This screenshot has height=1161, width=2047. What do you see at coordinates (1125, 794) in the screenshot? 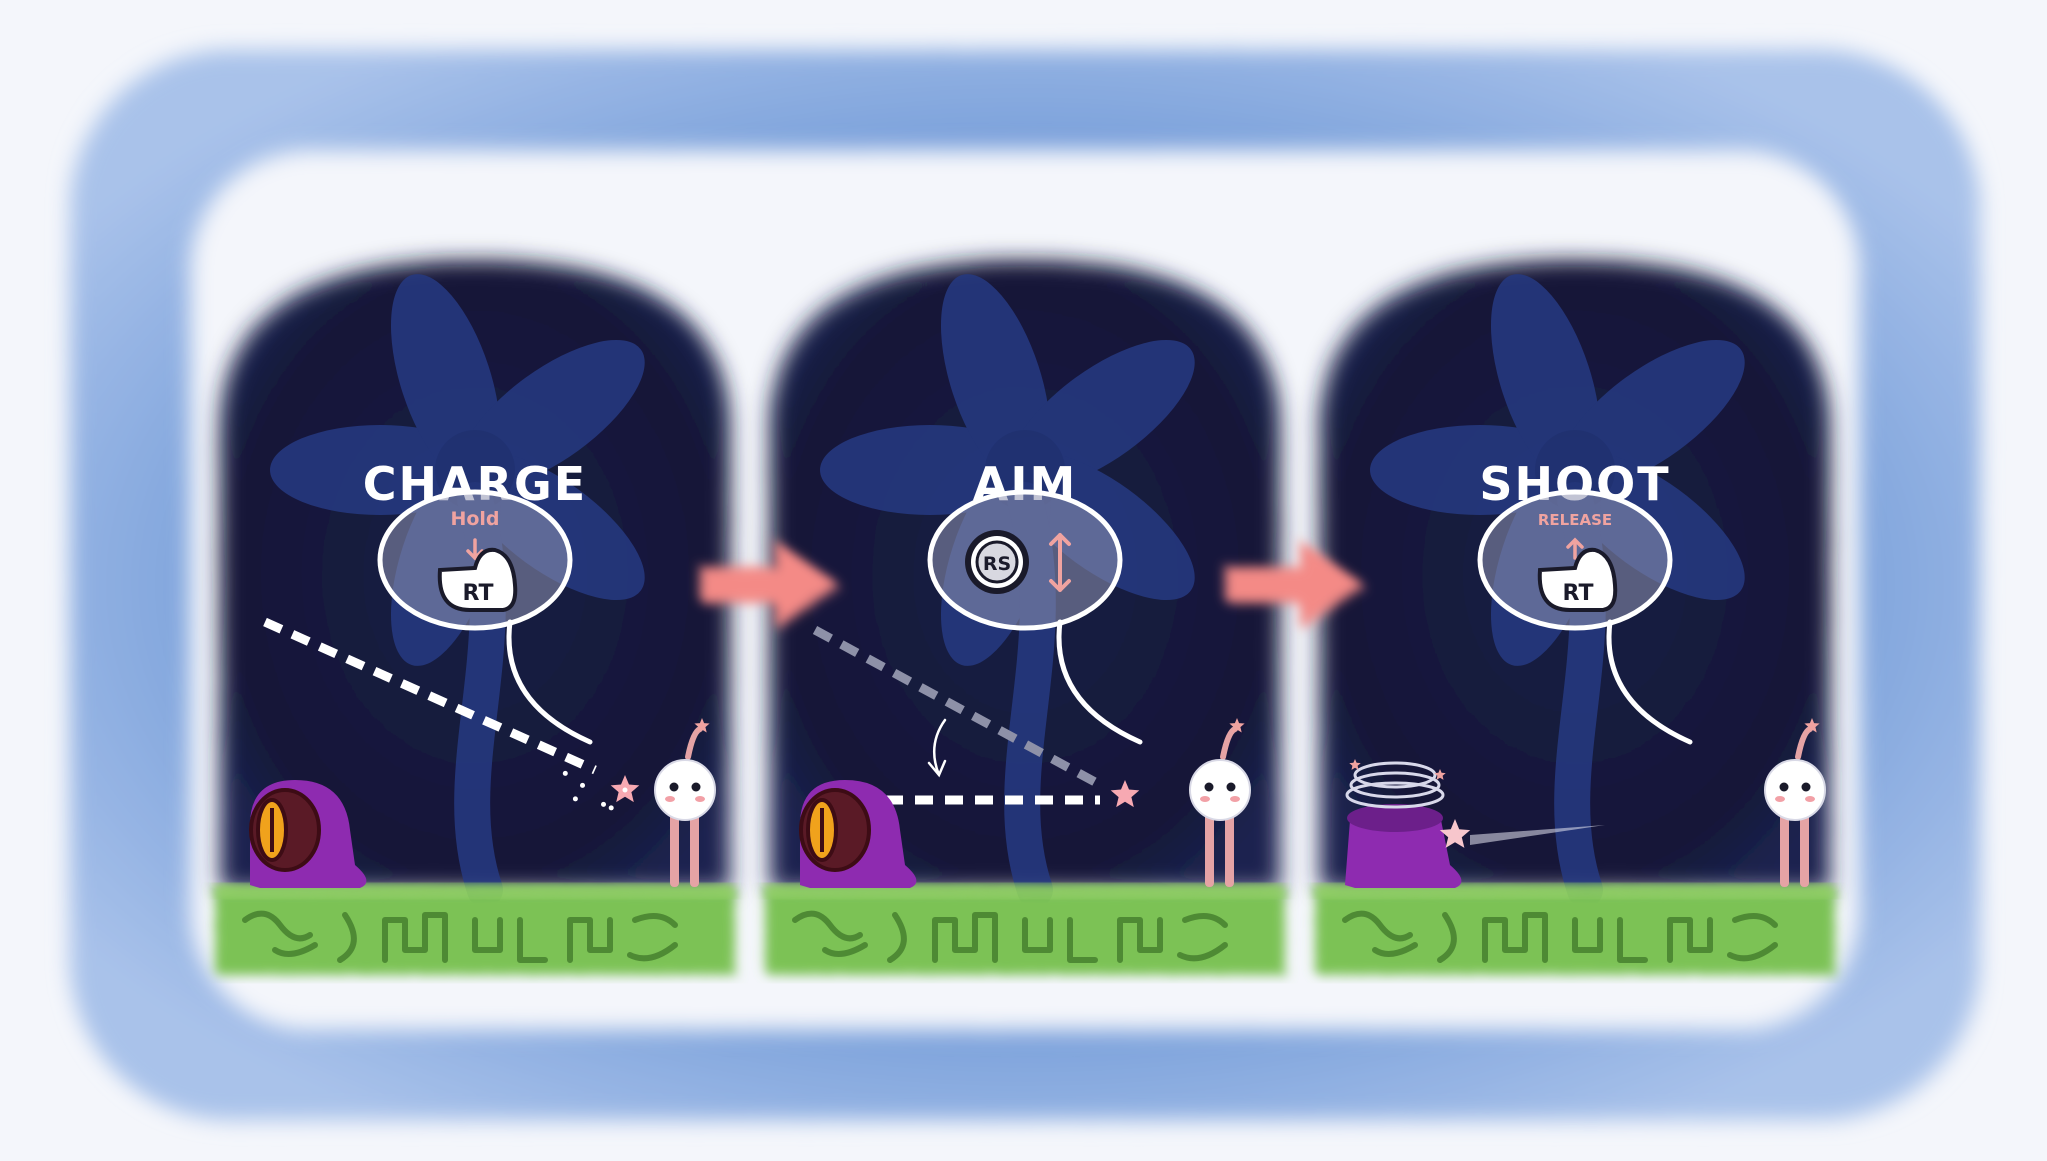
I see `star-projectile-icon` at bounding box center [1125, 794].